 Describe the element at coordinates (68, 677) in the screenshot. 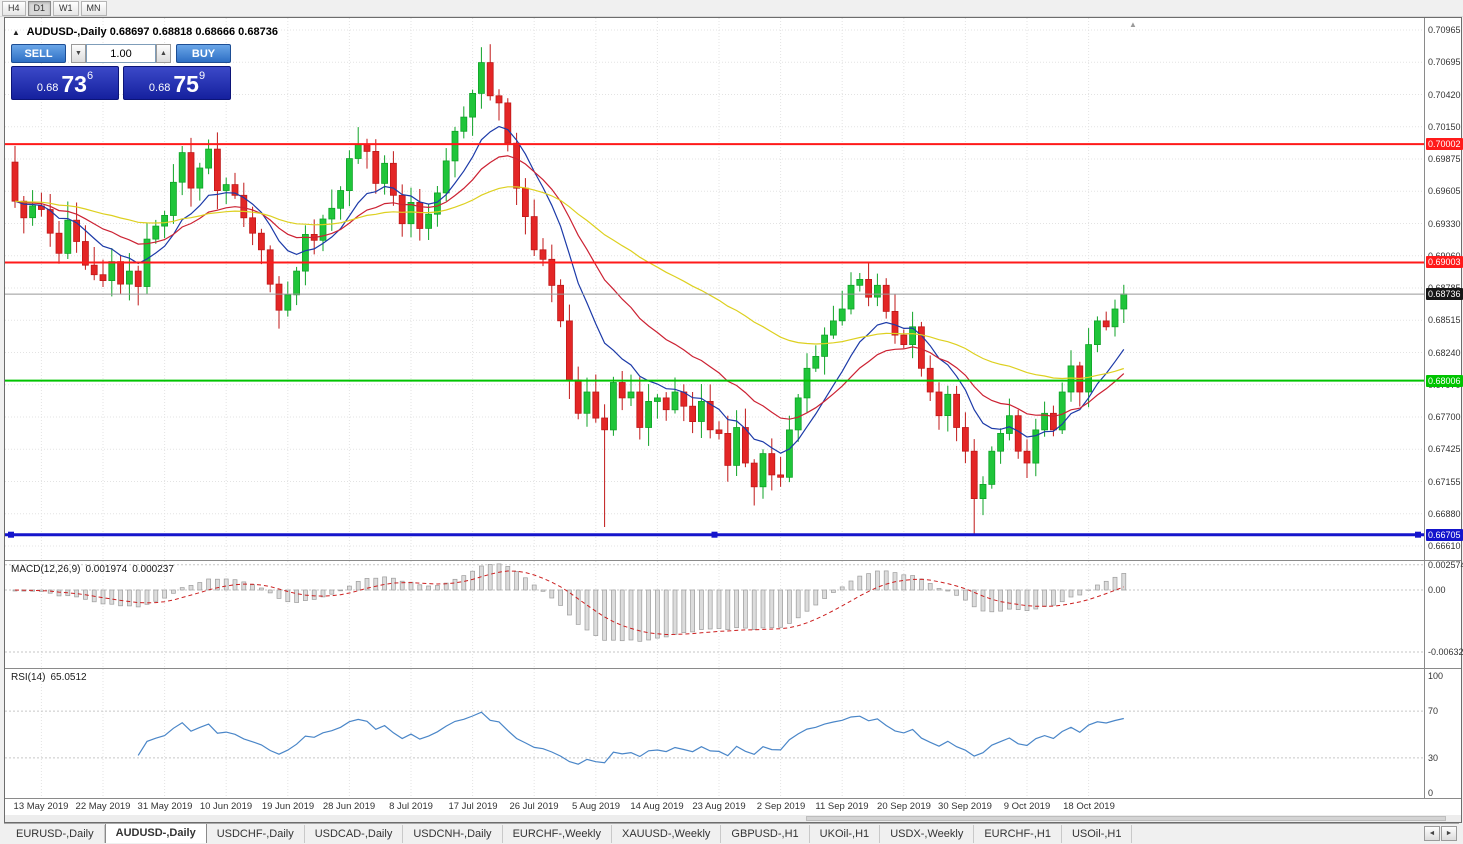

I see `rsi-value: 65.0512` at that location.